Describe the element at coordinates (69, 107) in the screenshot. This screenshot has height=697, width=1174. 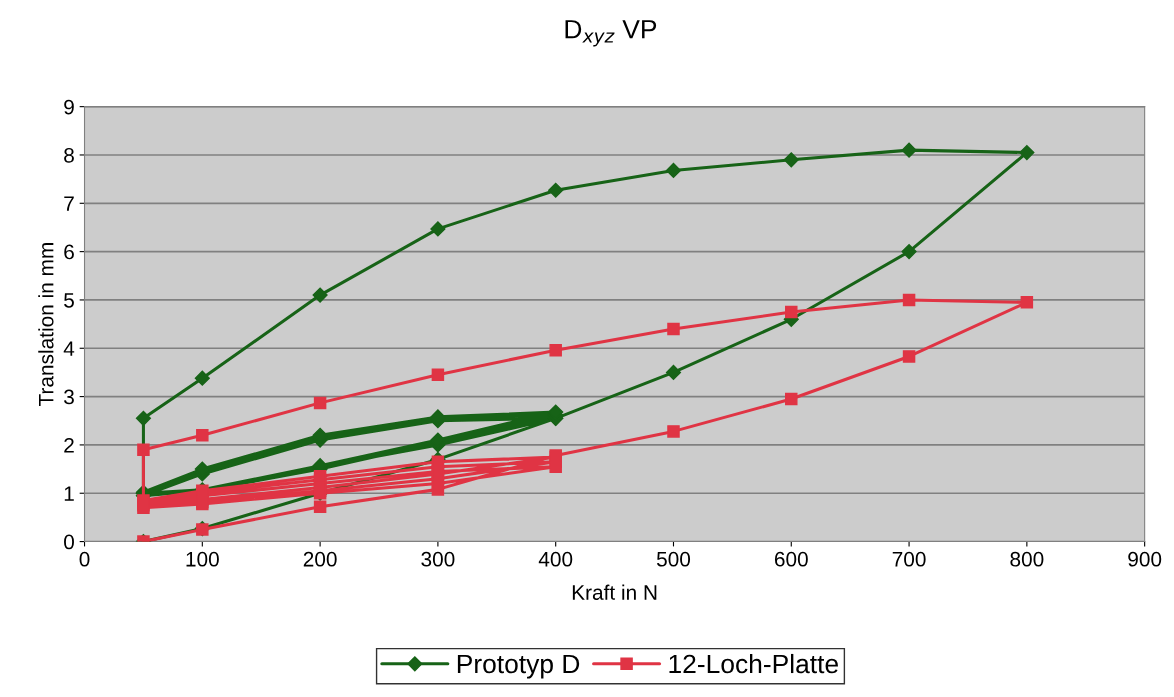
I see `y-tick-label: 9` at that location.